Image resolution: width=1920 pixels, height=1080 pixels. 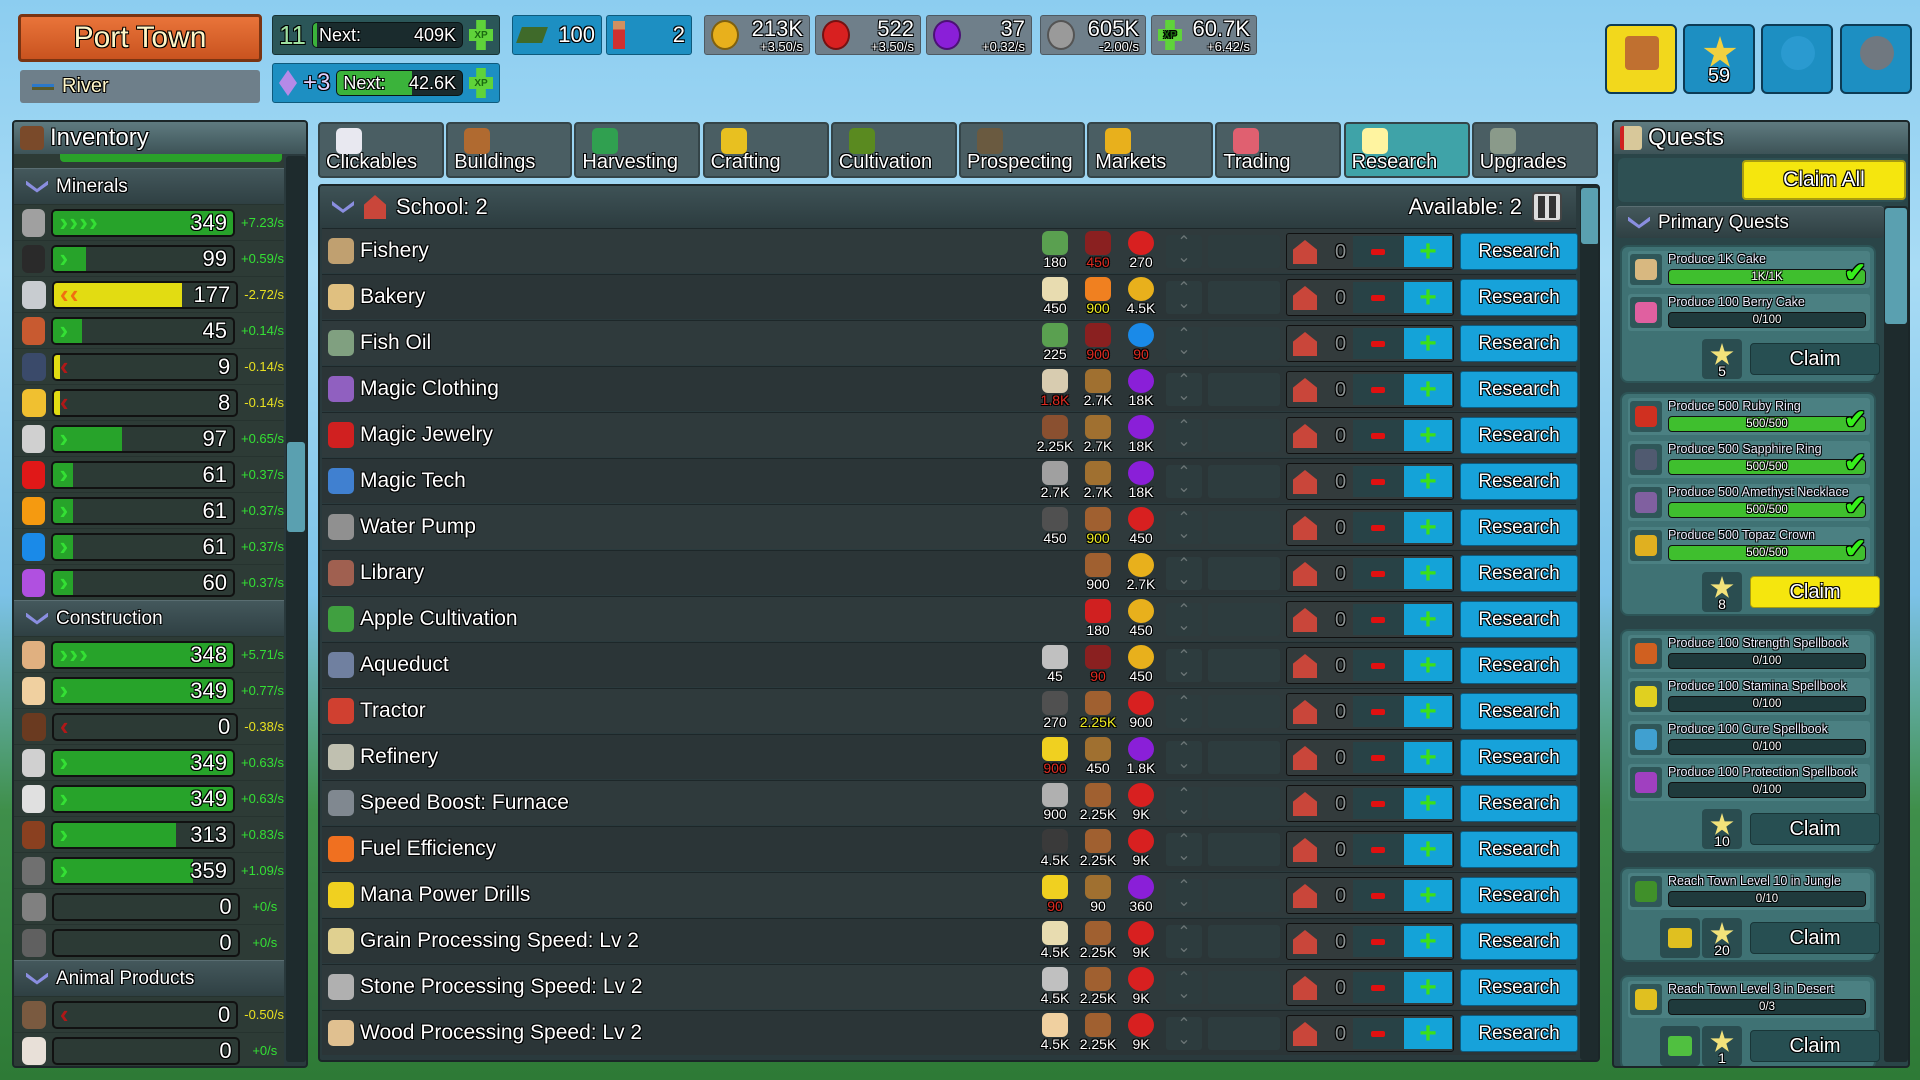 What do you see at coordinates (149, 366) in the screenshot?
I see `inventory-row: ‹ 9 -0.14/s` at bounding box center [149, 366].